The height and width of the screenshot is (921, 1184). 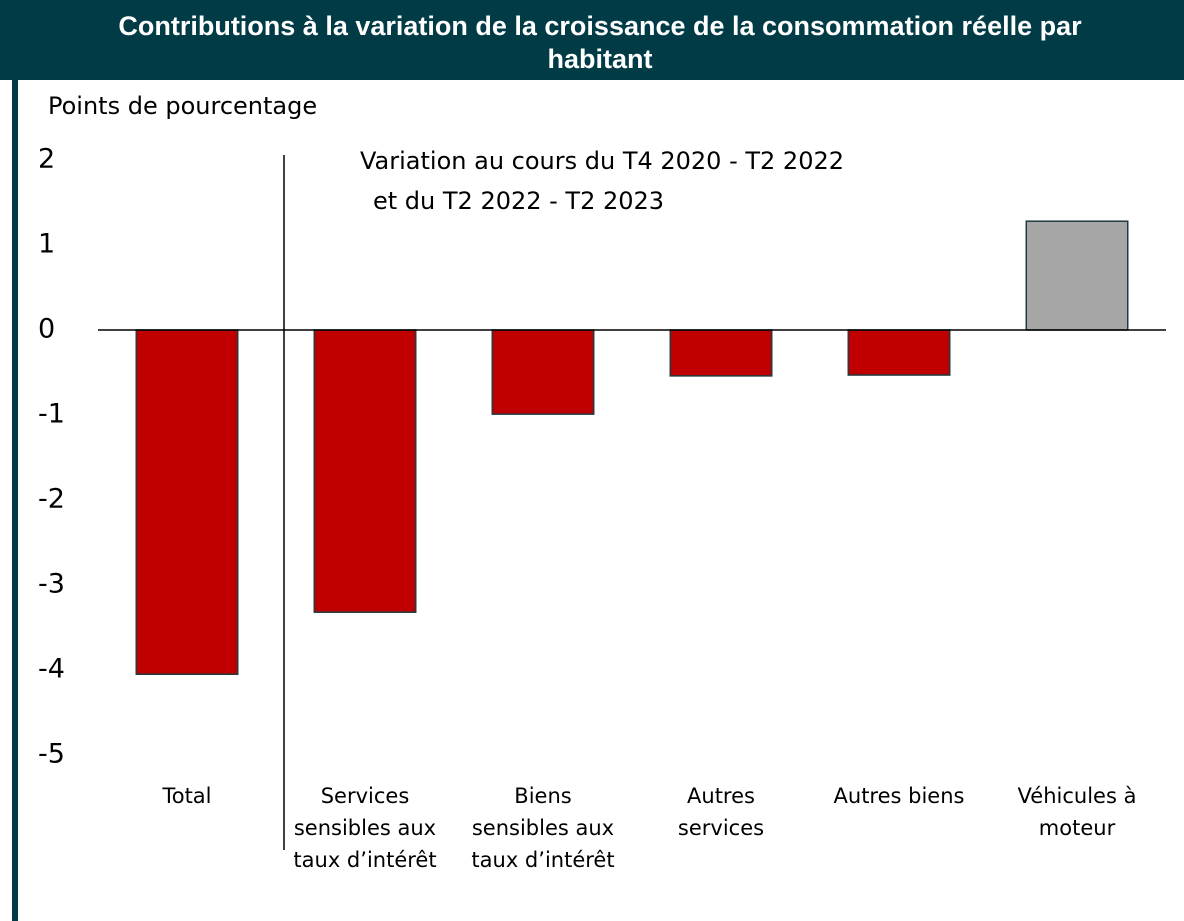 What do you see at coordinates (600, 59) in the screenshot?
I see `chart-title: habitant` at bounding box center [600, 59].